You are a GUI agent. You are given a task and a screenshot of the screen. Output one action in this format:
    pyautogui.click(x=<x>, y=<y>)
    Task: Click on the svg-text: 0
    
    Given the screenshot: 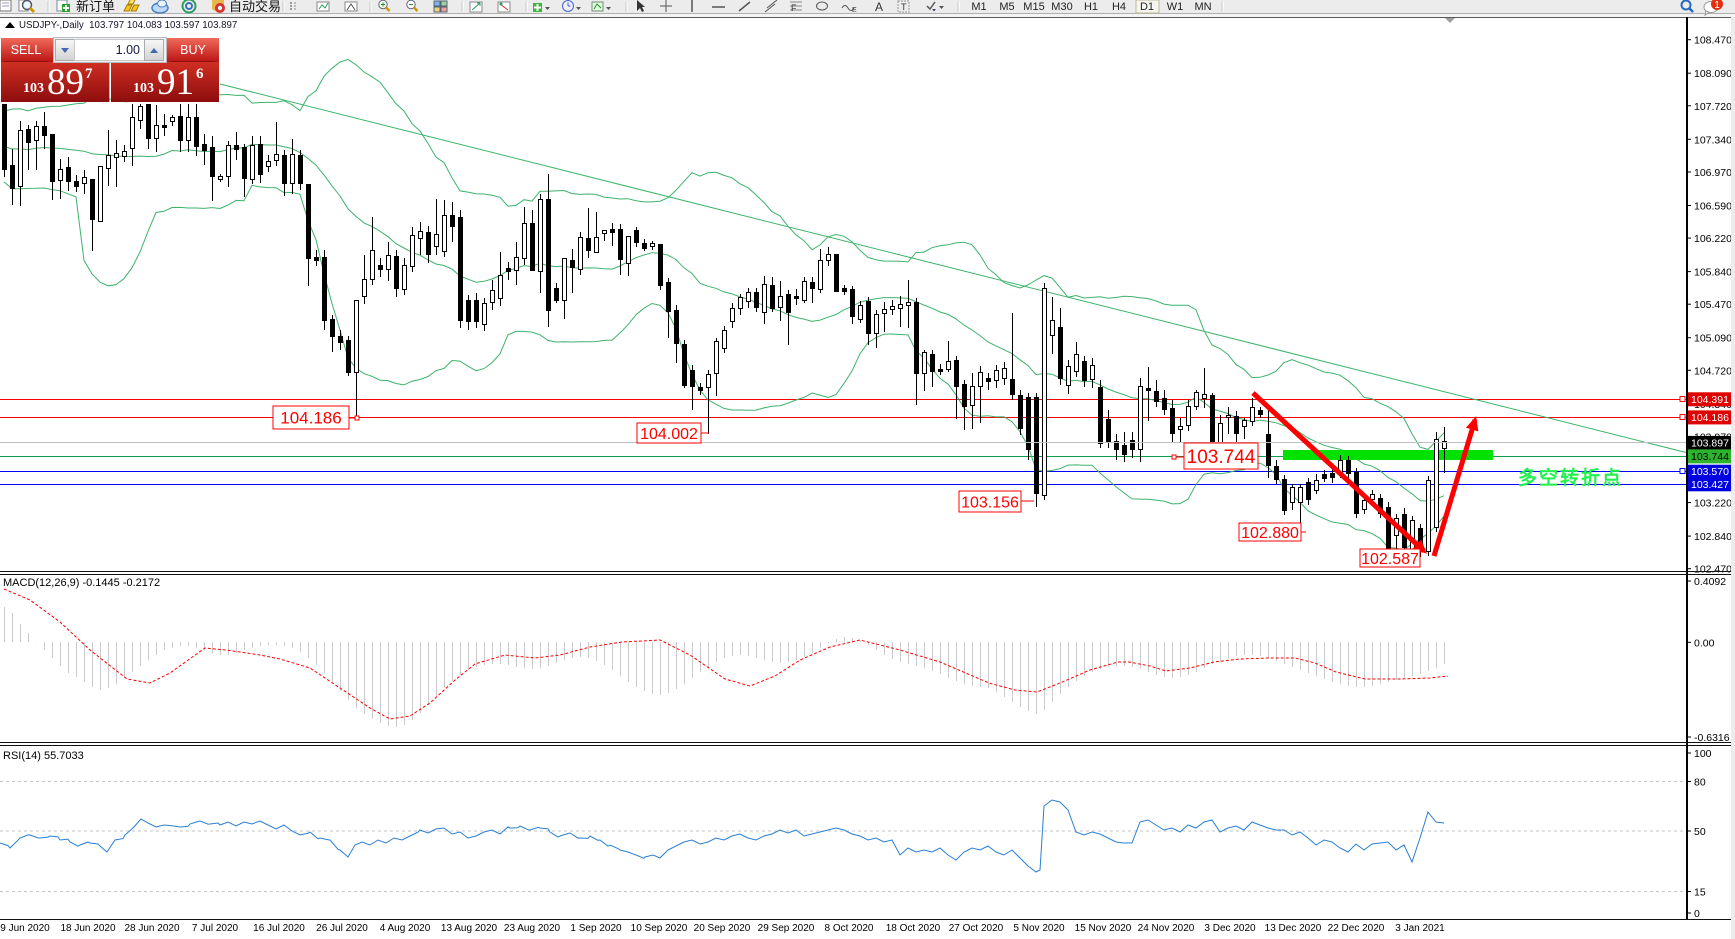 What is the action you would take?
    pyautogui.click(x=1697, y=914)
    